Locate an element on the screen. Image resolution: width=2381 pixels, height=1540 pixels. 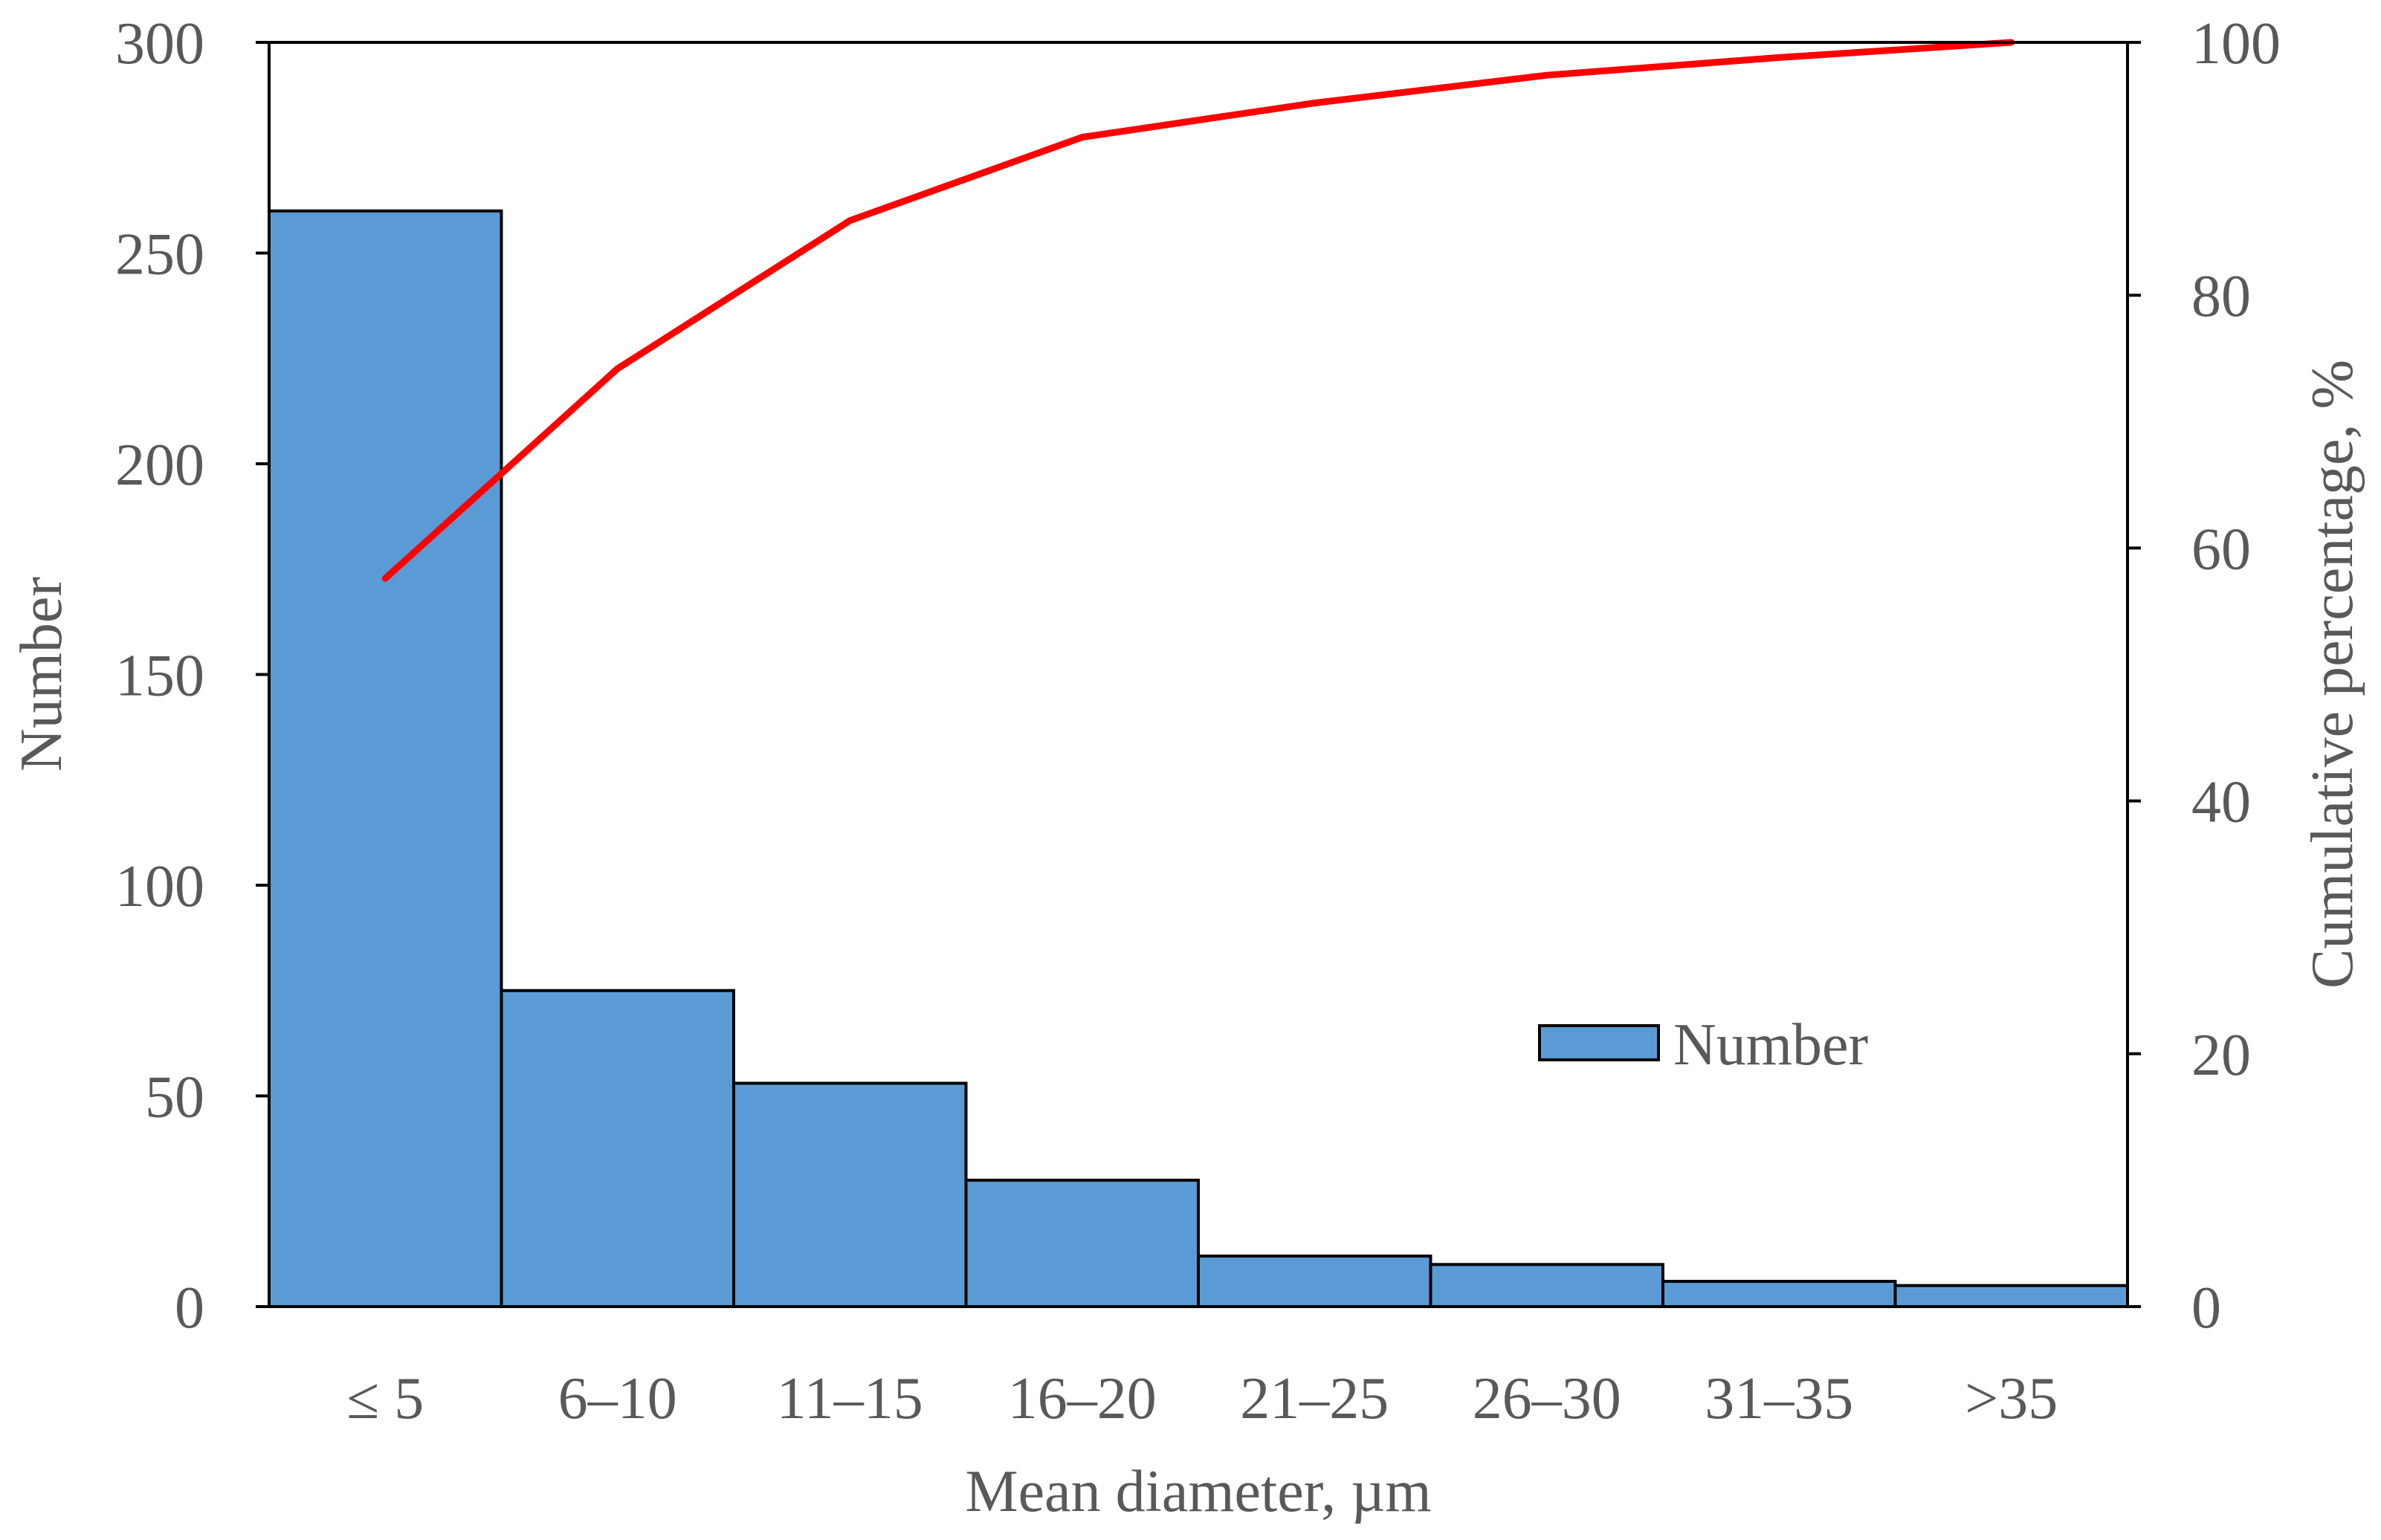
x-tick-label: 11–15 is located at coordinates (850, 1398).